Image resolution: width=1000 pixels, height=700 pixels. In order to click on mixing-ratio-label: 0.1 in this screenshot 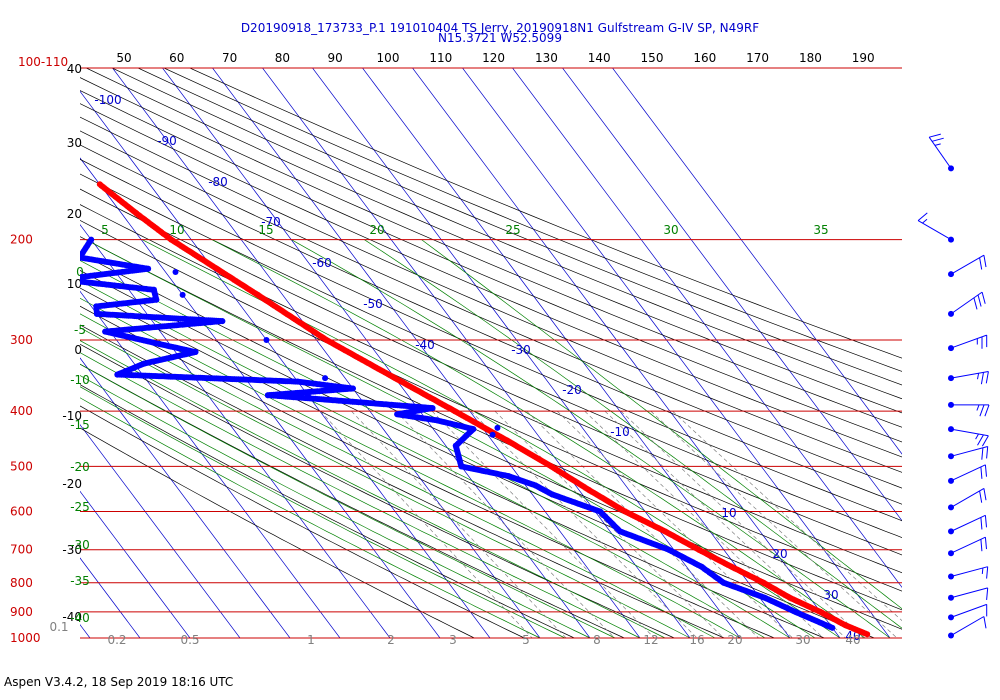, I will do `click(58, 627)`.